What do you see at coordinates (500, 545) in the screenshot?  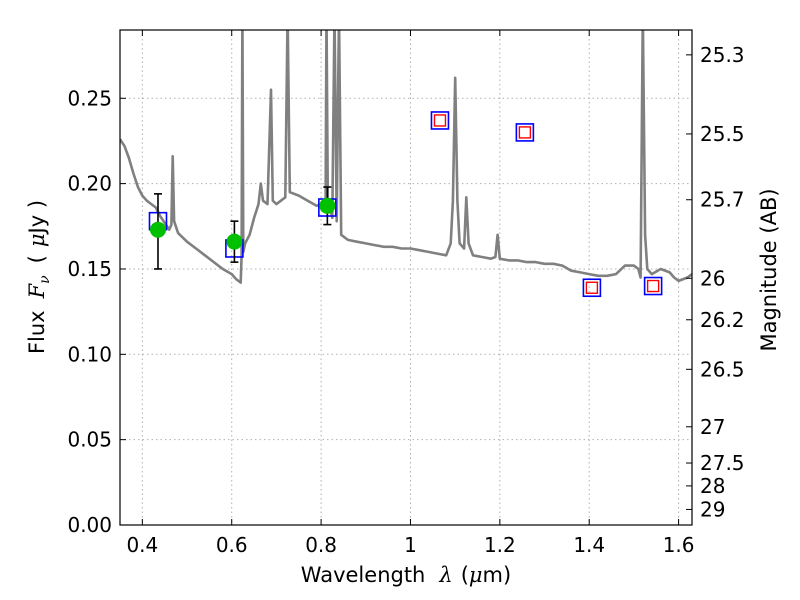 I see `x-tick-label: 1.2` at bounding box center [500, 545].